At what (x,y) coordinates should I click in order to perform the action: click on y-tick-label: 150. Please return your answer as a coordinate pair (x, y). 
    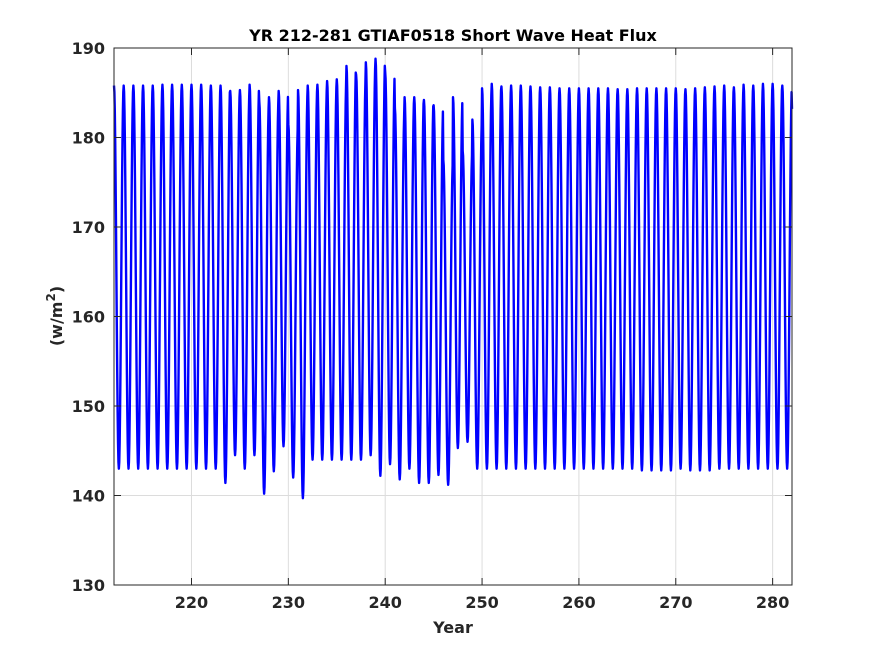
    Looking at the image, I should click on (88, 406).